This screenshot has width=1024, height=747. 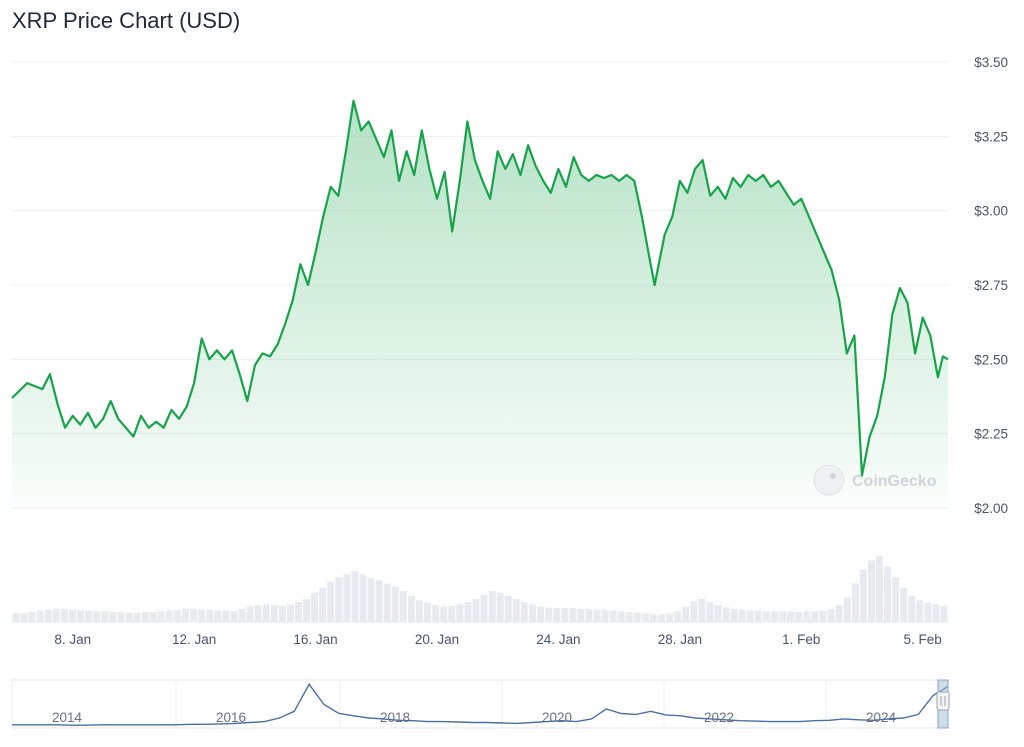 What do you see at coordinates (991, 62) in the screenshot?
I see `y-tick-label: $3.50` at bounding box center [991, 62].